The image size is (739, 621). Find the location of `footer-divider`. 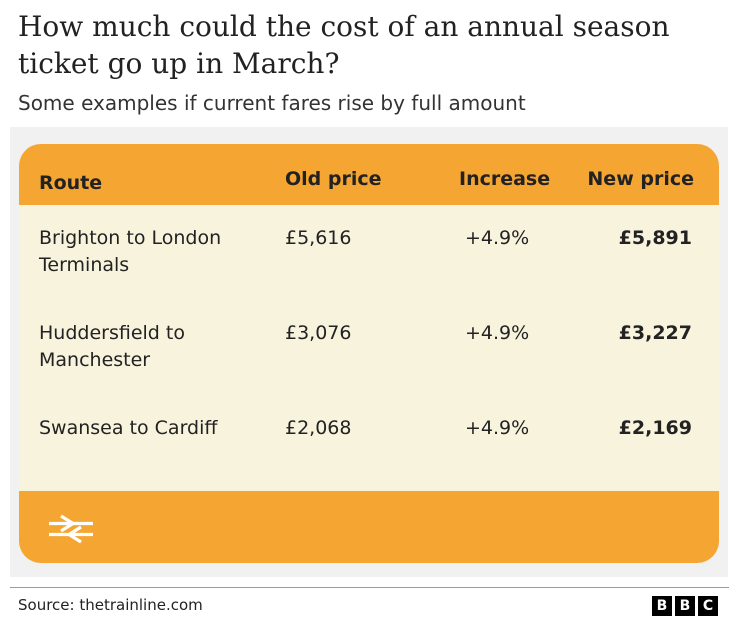

footer-divider is located at coordinates (369, 587).